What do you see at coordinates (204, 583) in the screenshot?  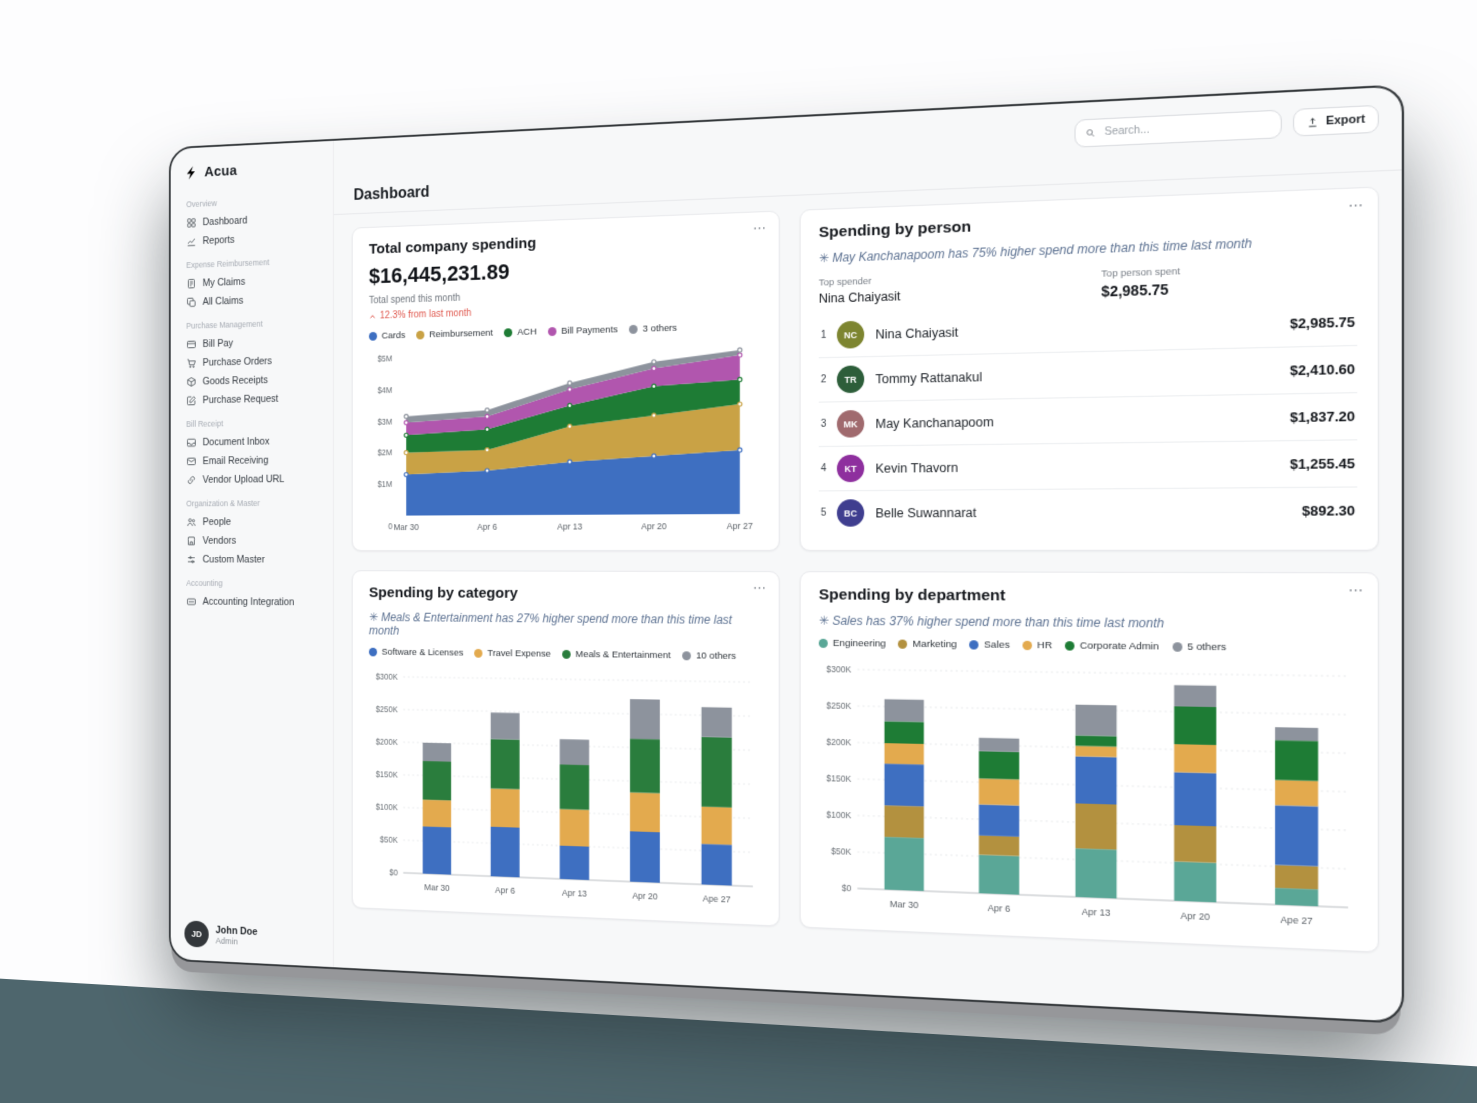 I see `nav-group-label: Accounting` at bounding box center [204, 583].